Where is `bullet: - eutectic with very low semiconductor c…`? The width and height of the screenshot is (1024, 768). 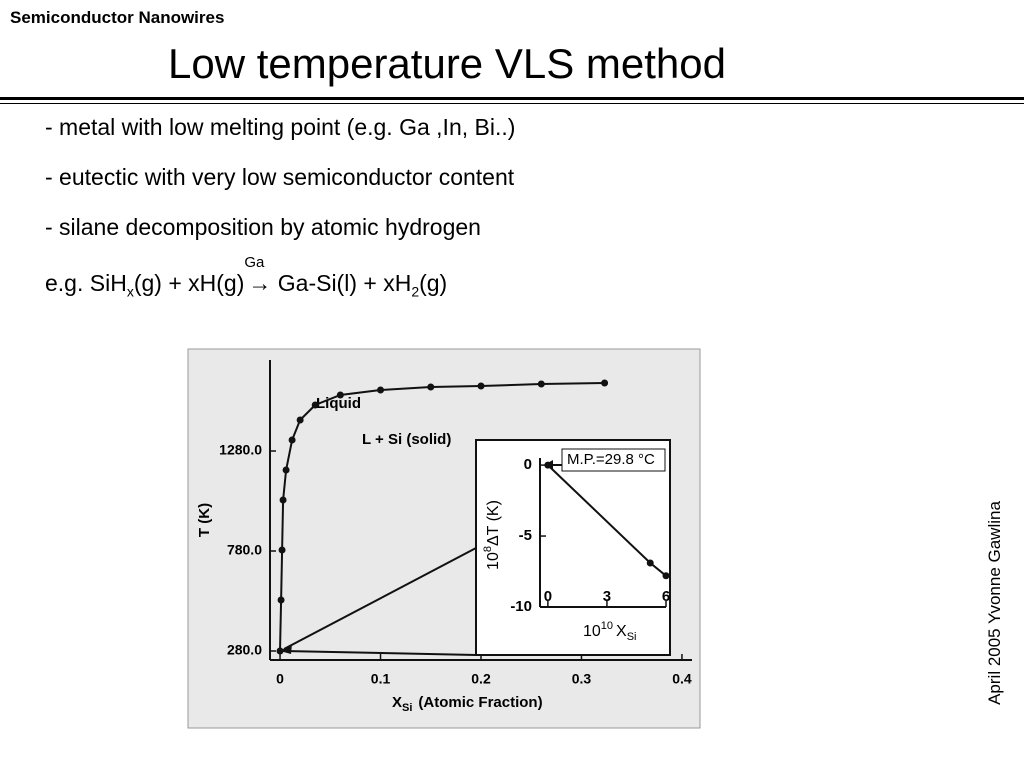
bullet: - eutectic with very low semiconductor c… is located at coordinates (280, 177).